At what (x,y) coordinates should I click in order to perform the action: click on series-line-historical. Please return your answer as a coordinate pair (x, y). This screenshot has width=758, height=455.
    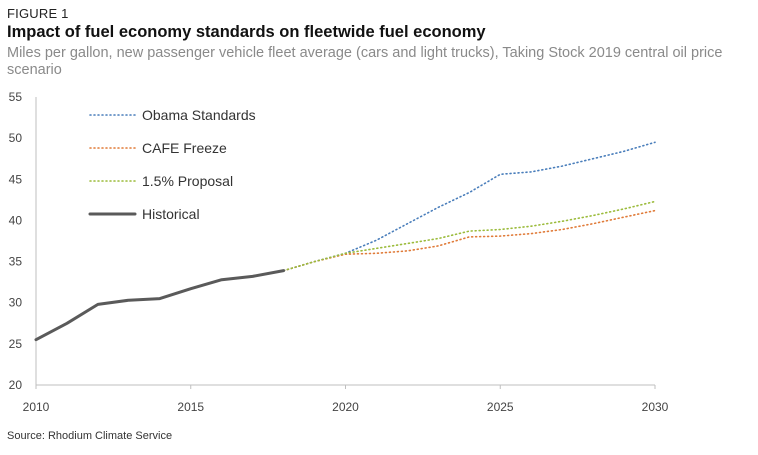
    Looking at the image, I should click on (160, 305).